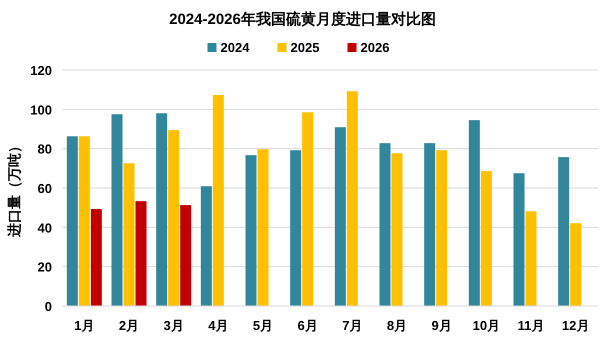  What do you see at coordinates (45, 149) in the screenshot?
I see `y-tick-label: 80` at bounding box center [45, 149].